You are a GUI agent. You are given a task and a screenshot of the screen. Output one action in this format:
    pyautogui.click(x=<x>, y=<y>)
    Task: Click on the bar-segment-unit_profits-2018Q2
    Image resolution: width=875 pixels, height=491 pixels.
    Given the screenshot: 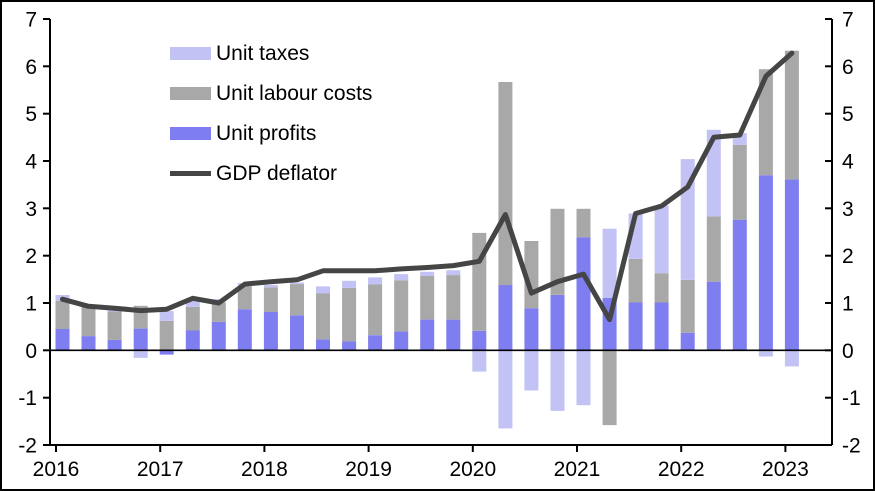 What is the action you would take?
    pyautogui.click(x=297, y=333)
    